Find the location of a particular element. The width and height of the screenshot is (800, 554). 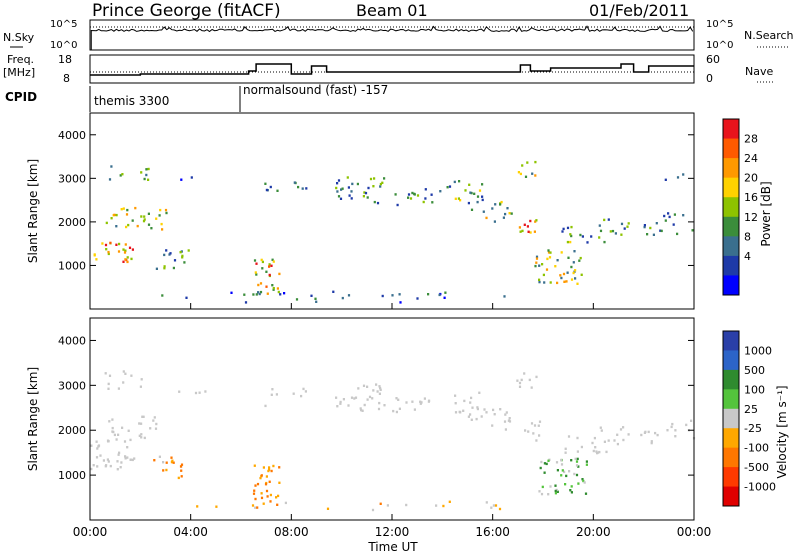

colorbar-tick-label: 28 is located at coordinates (751, 139).